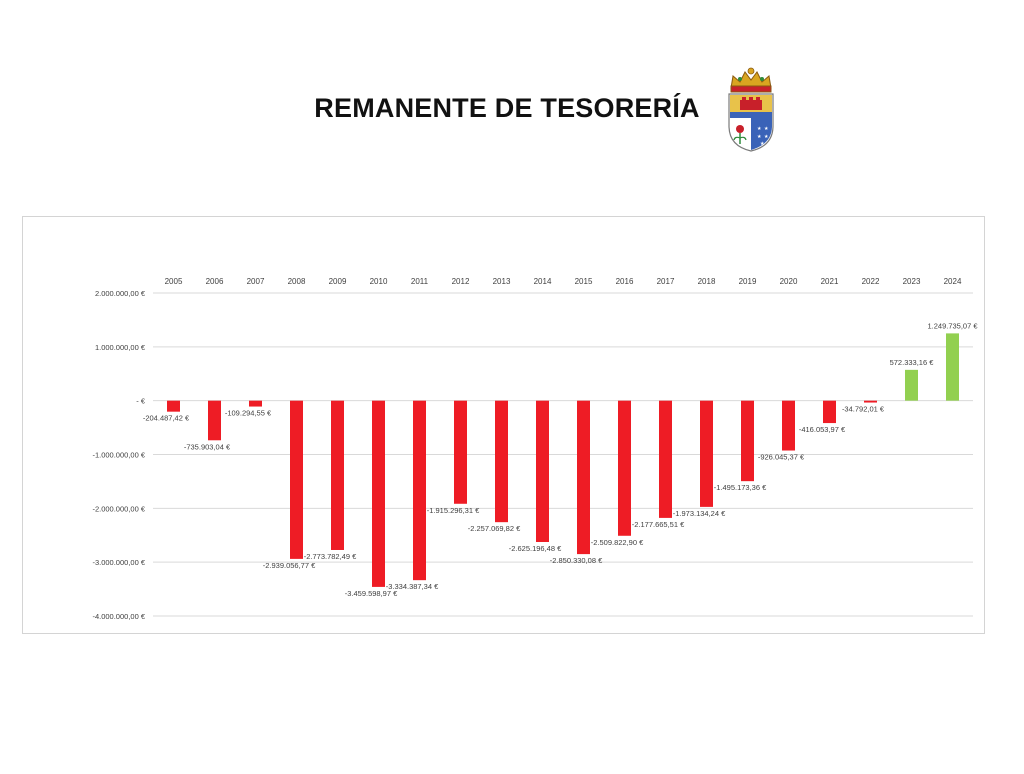 Image resolution: width=1024 pixels, height=774 pixels. What do you see at coordinates (707, 281) in the screenshot?
I see `category-label: 2018` at bounding box center [707, 281].